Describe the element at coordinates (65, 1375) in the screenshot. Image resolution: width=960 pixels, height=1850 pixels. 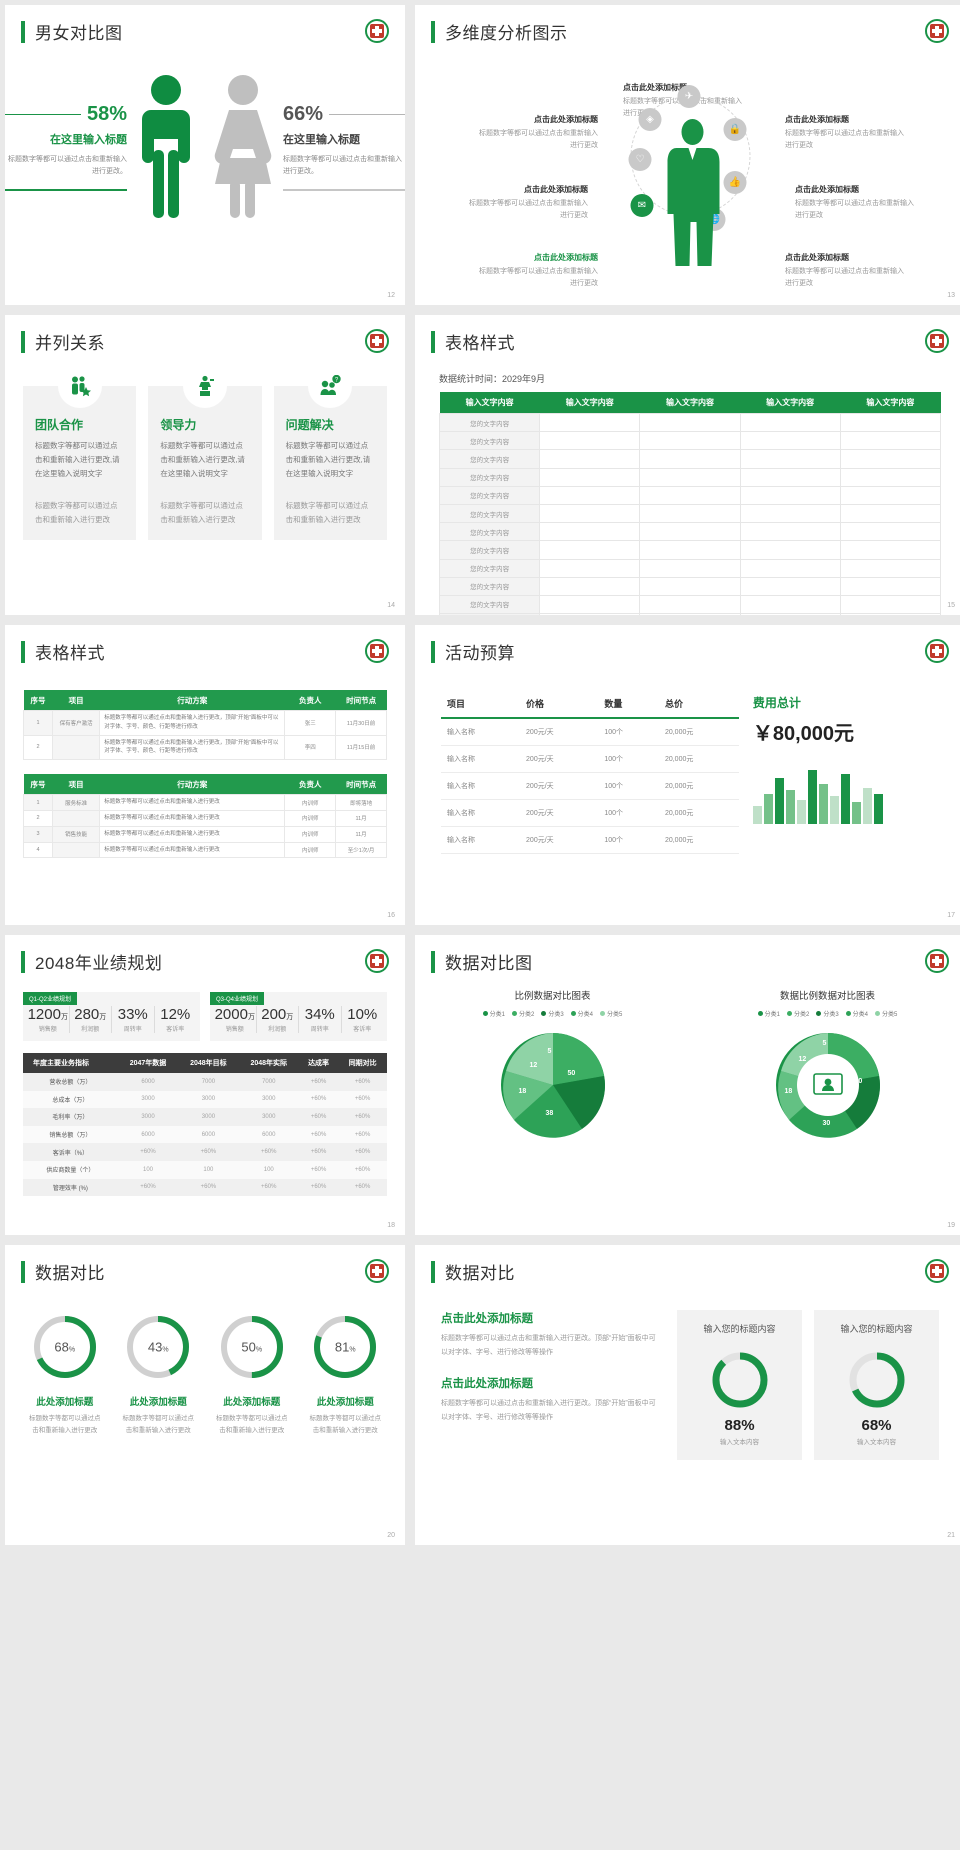
I see `ring-stat: 68% 此处添加标题 标题数字等都可以通过点击和重新输入进行更改` at that location.